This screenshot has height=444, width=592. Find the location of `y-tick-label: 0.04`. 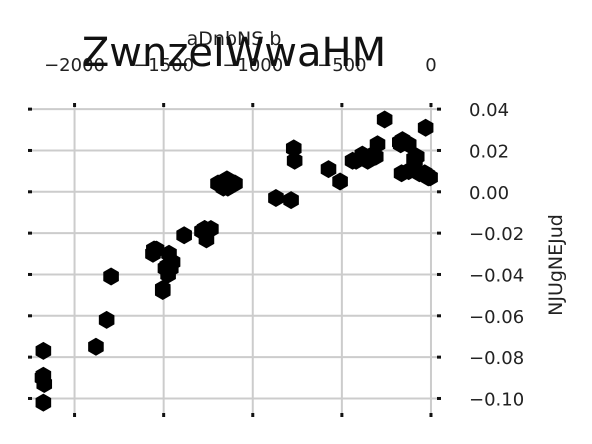

y-tick-label: 0.04 is located at coordinates (489, 110).